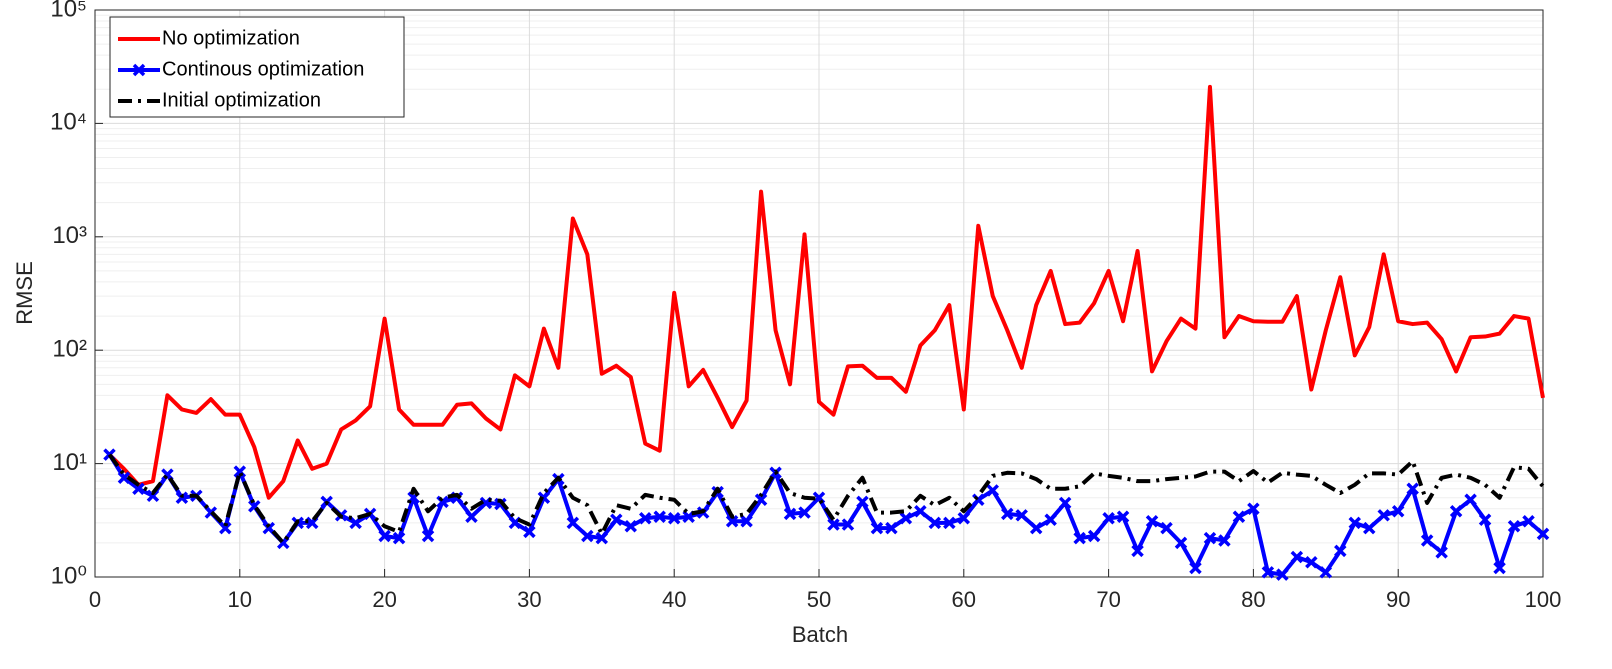 The height and width of the screenshot is (669, 1612). Describe the element at coordinates (384, 599) in the screenshot. I see `x-tick-label: 20` at that location.